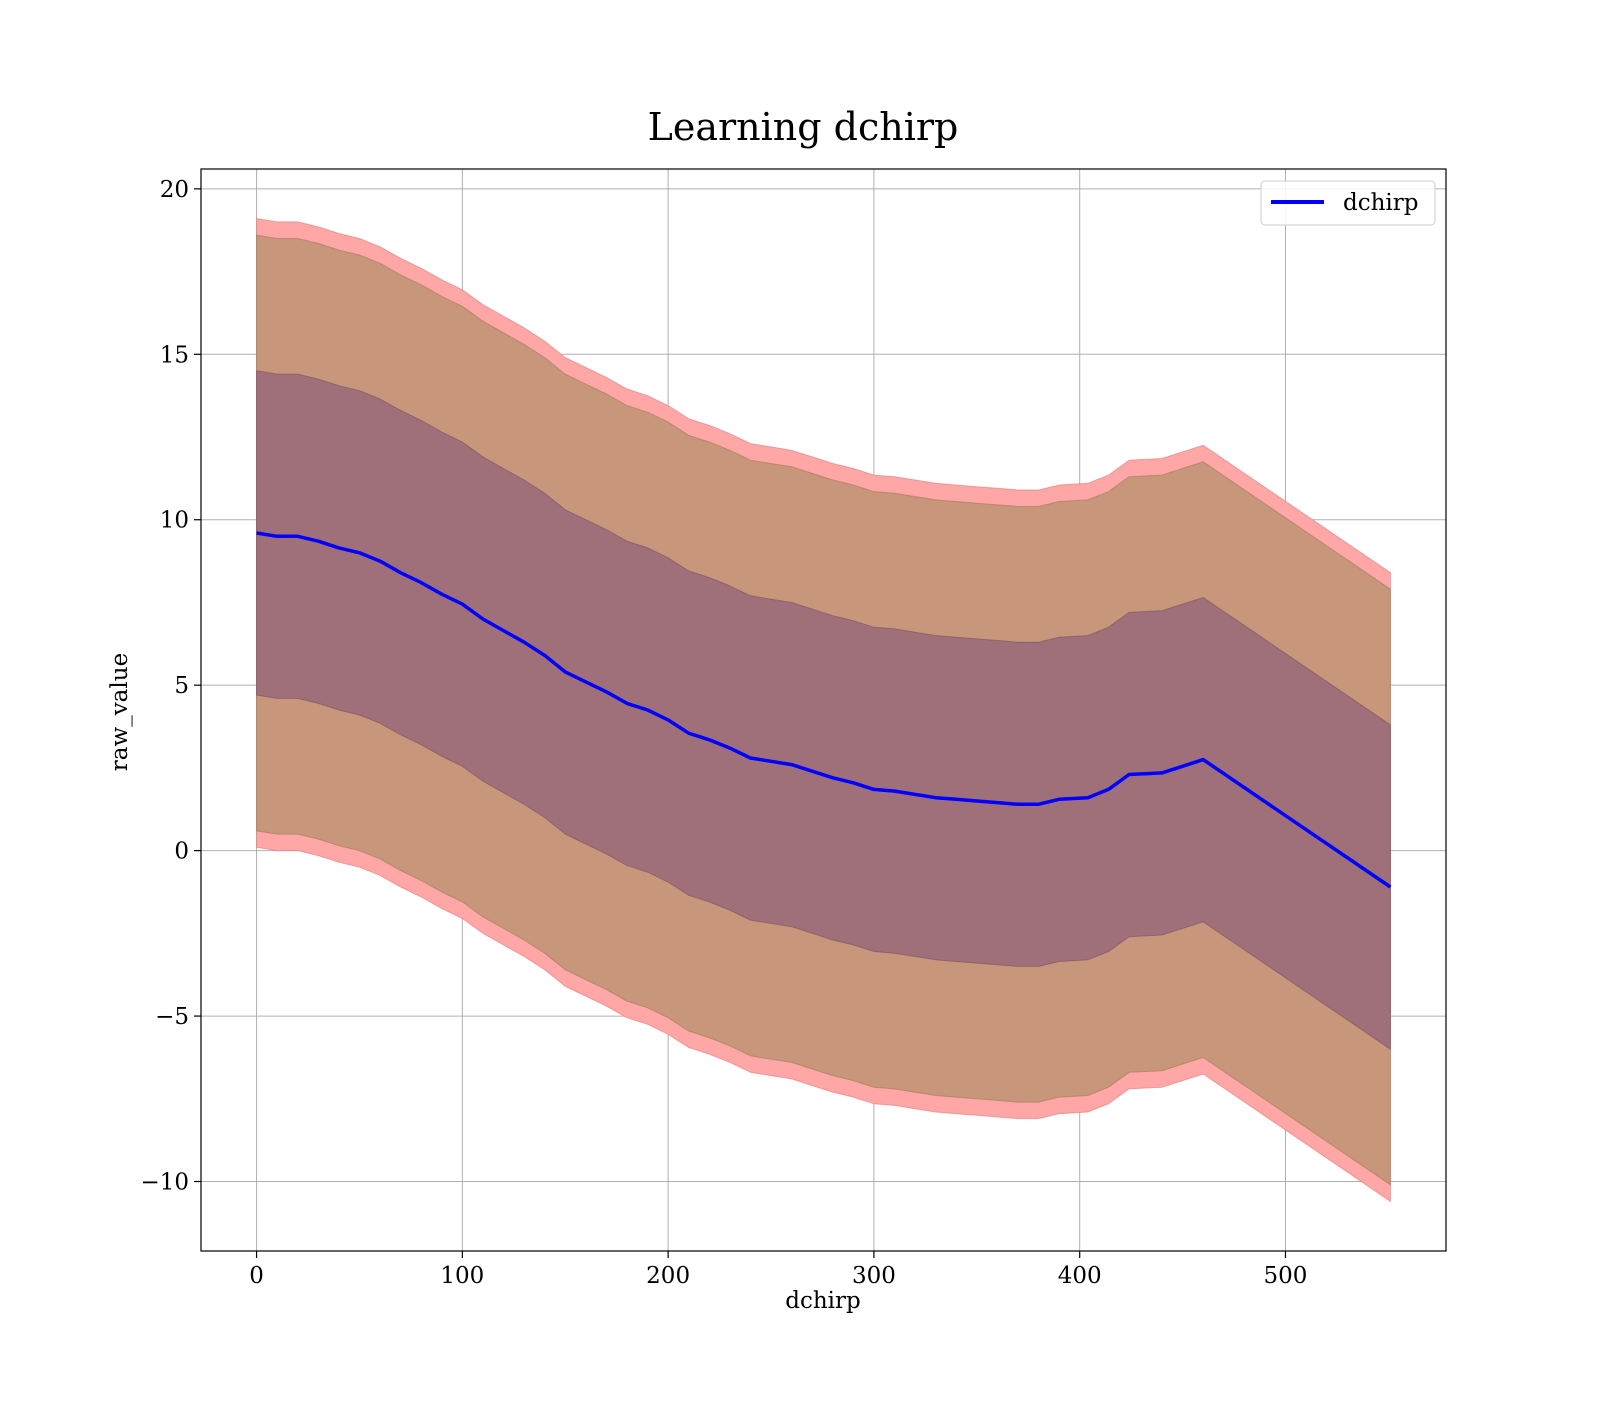  I want to click on x-tick-label: 0, so click(256, 1276).